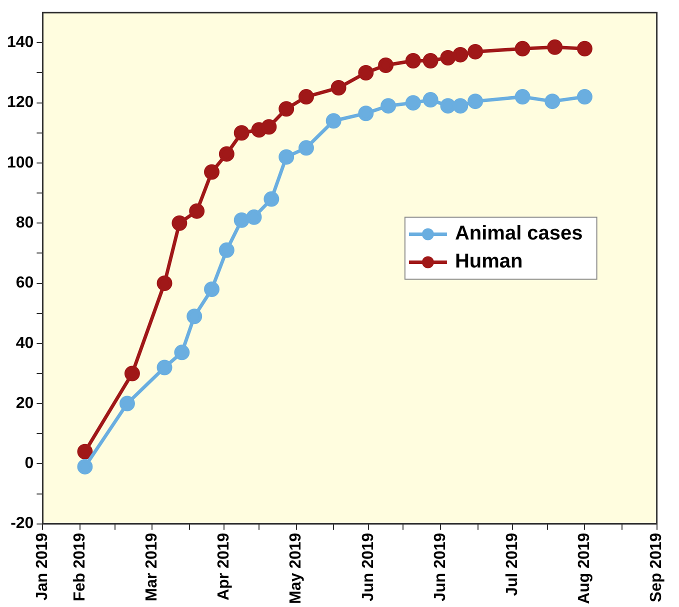 Image resolution: width=679 pixels, height=607 pixels. What do you see at coordinates (657, 567) in the screenshot?
I see `x-tick-label: Sep 2019` at bounding box center [657, 567].